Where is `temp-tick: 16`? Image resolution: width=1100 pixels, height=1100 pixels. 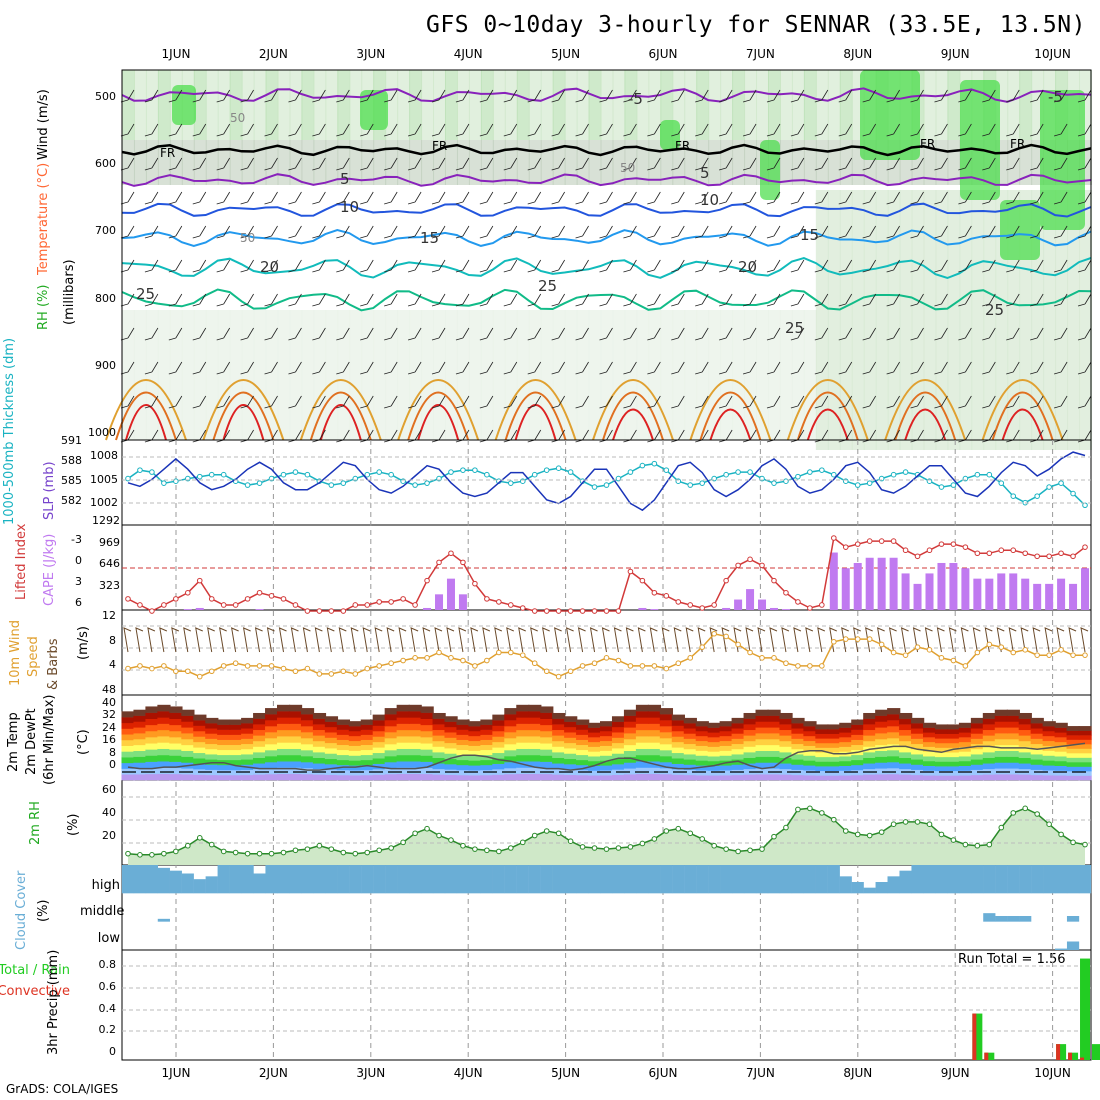
temp-tick: 16 is located at coordinates (109, 739).